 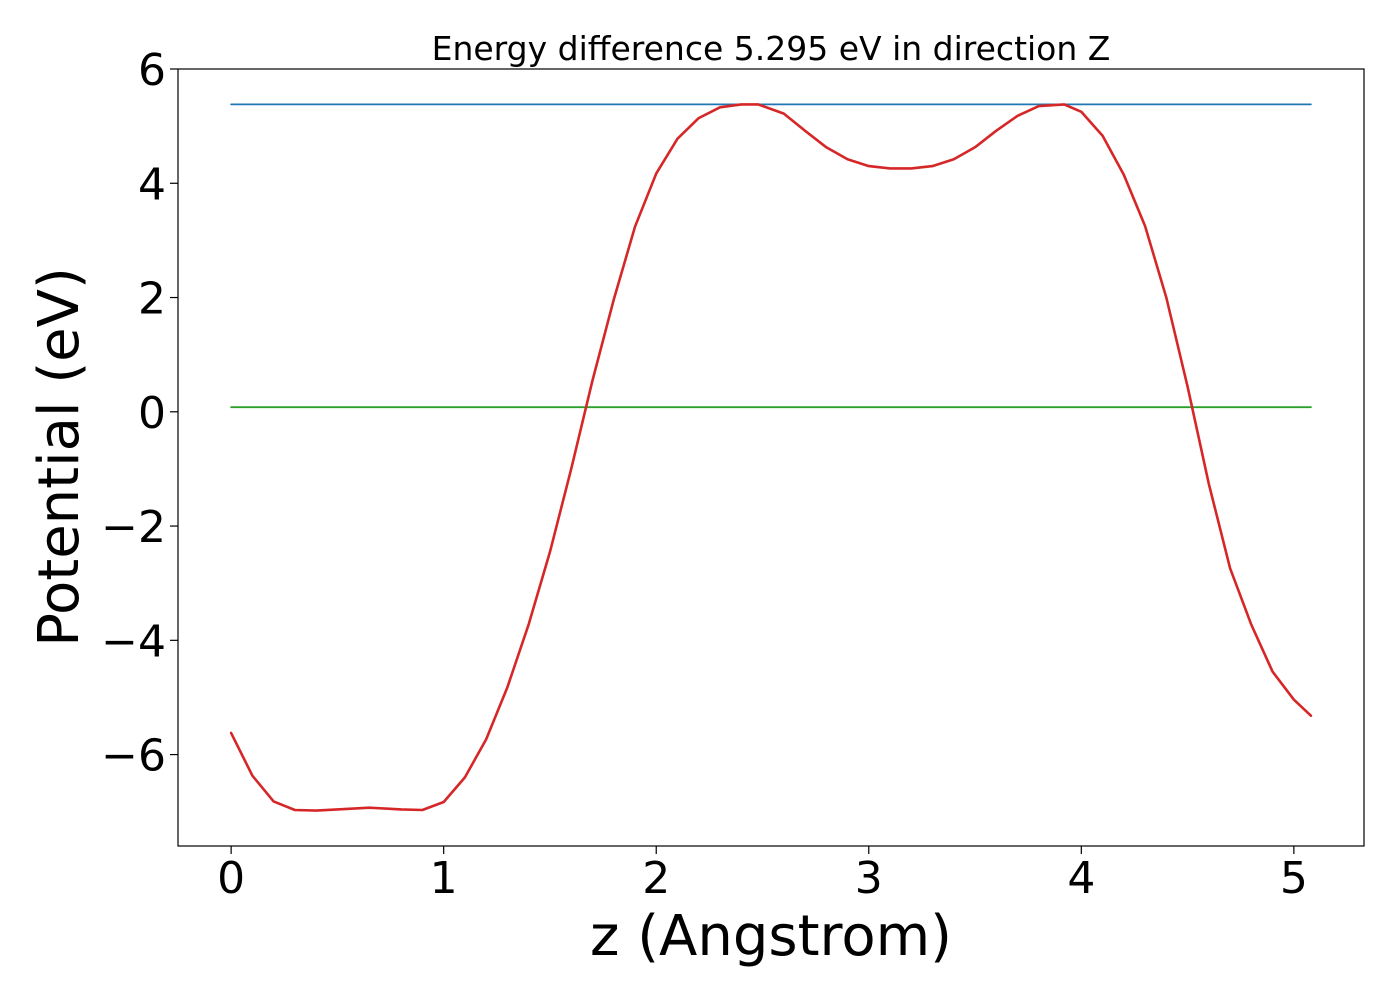 I want to click on x-axis: 0 1 2 3 4 5, so click(x=762, y=875).